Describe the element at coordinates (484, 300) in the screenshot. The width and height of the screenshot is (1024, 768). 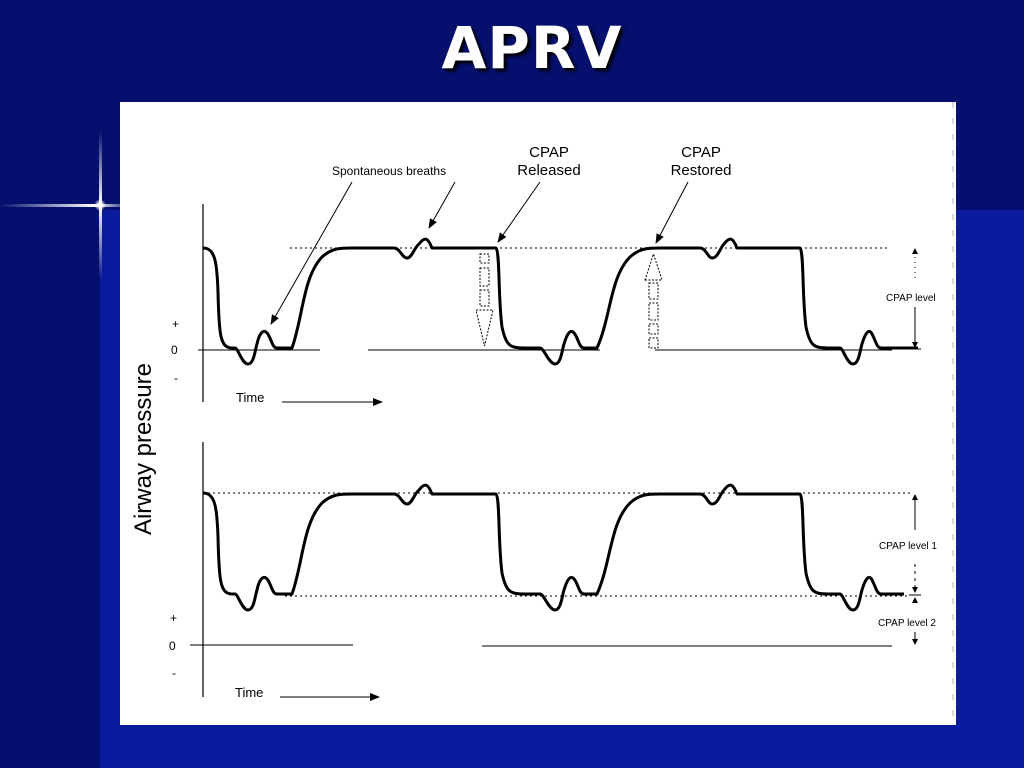
I see `cpap-released-arrow` at that location.